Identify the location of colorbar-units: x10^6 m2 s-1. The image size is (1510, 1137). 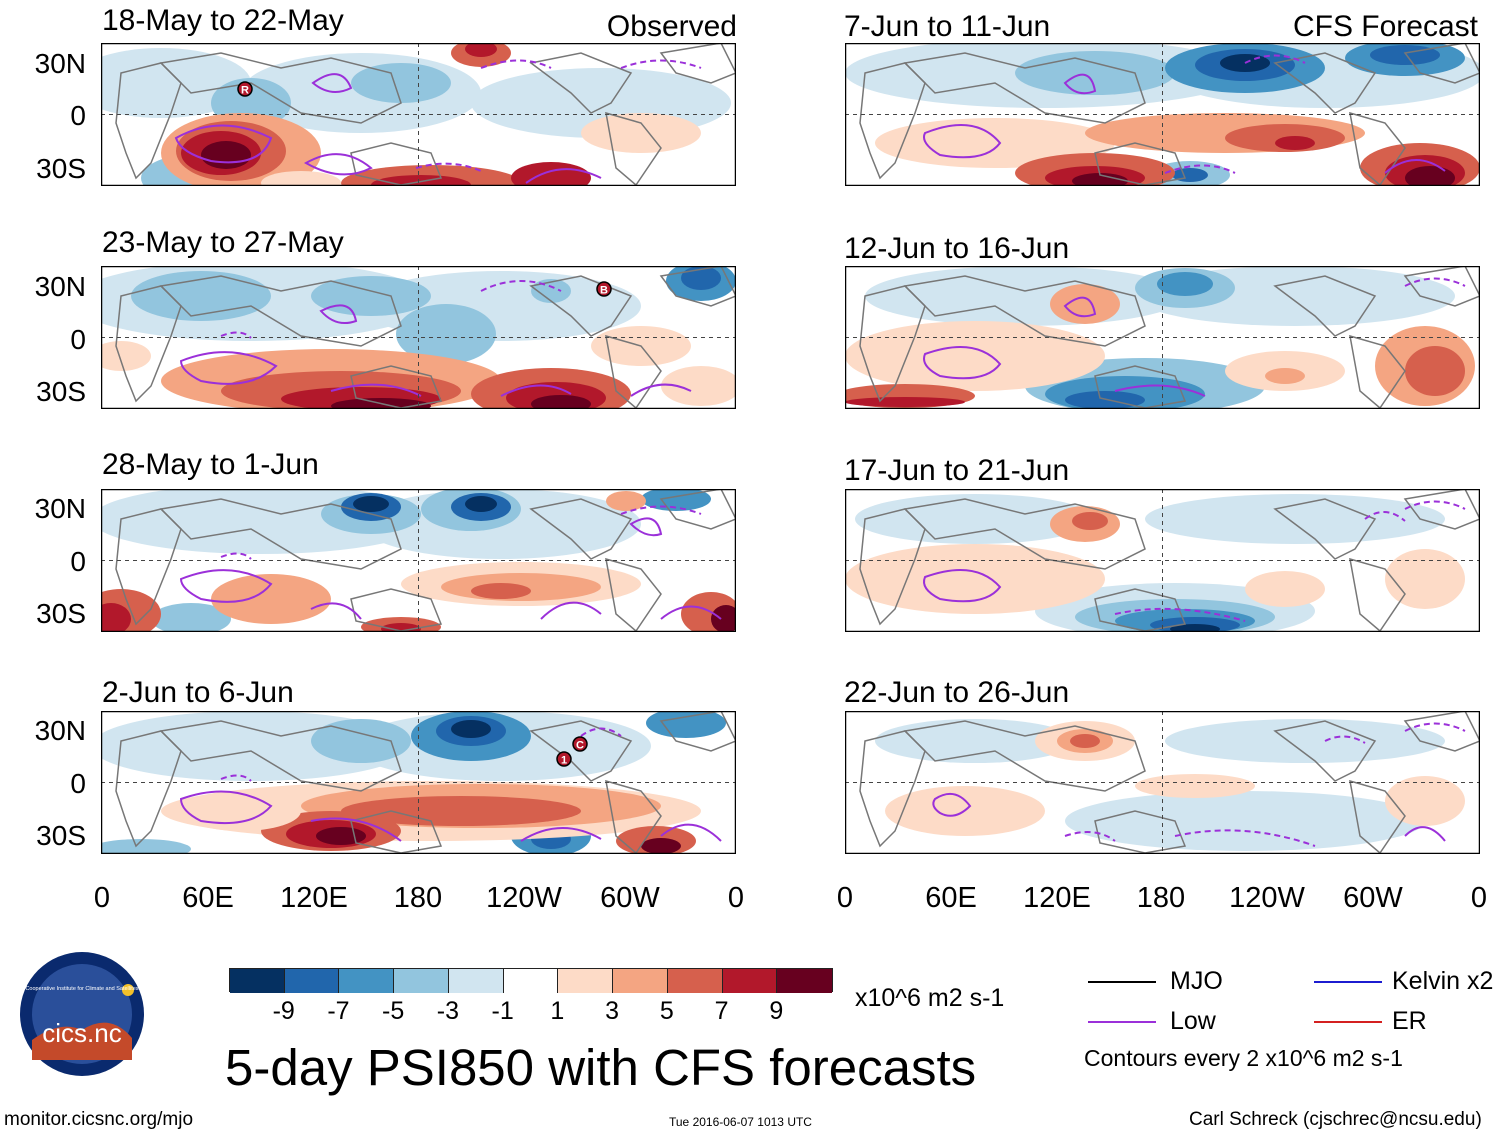
(930, 998).